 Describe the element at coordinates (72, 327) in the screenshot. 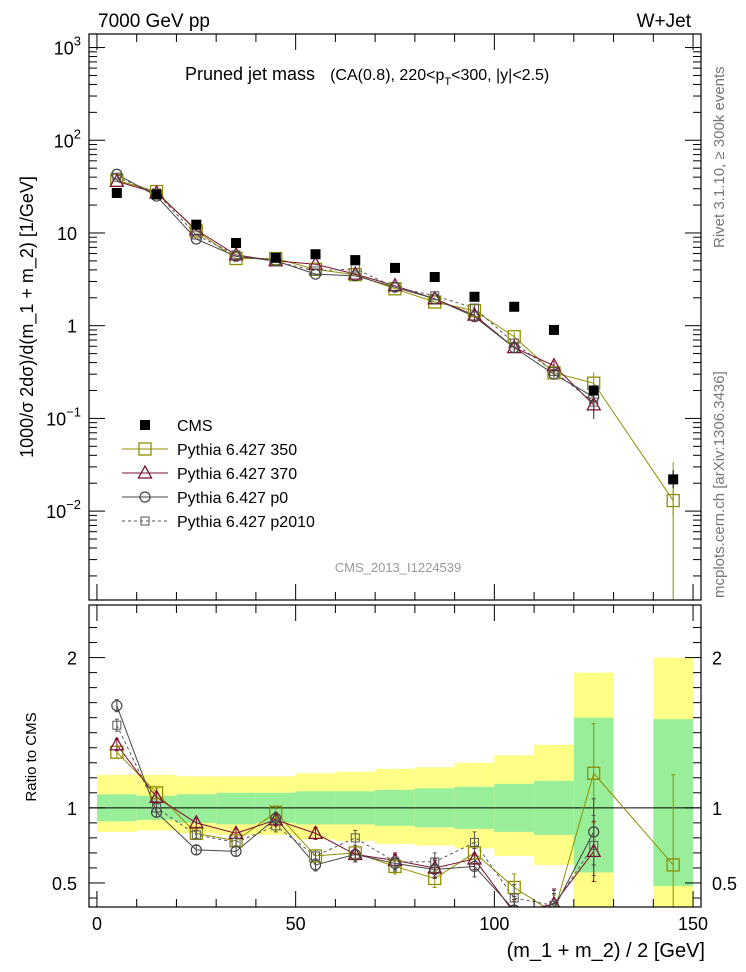

I see `main-y-tick-label: 1` at that location.